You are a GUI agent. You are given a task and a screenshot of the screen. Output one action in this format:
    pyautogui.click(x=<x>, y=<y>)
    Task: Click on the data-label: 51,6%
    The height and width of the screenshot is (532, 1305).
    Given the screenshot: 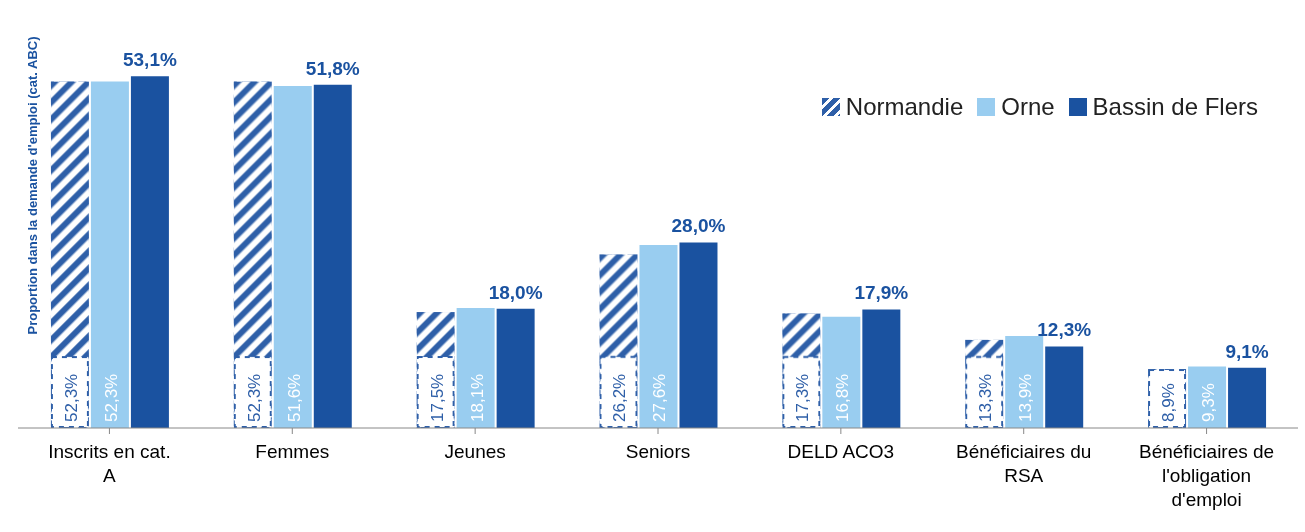 What is the action you would take?
    pyautogui.click(x=294, y=397)
    